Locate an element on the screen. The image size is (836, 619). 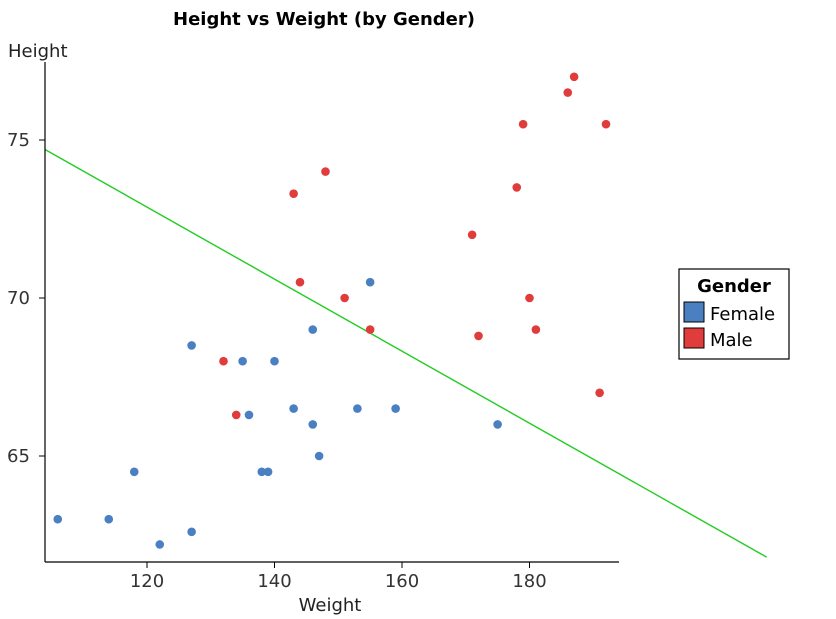
x-tick-label-120: 120 is located at coordinates (147, 581).